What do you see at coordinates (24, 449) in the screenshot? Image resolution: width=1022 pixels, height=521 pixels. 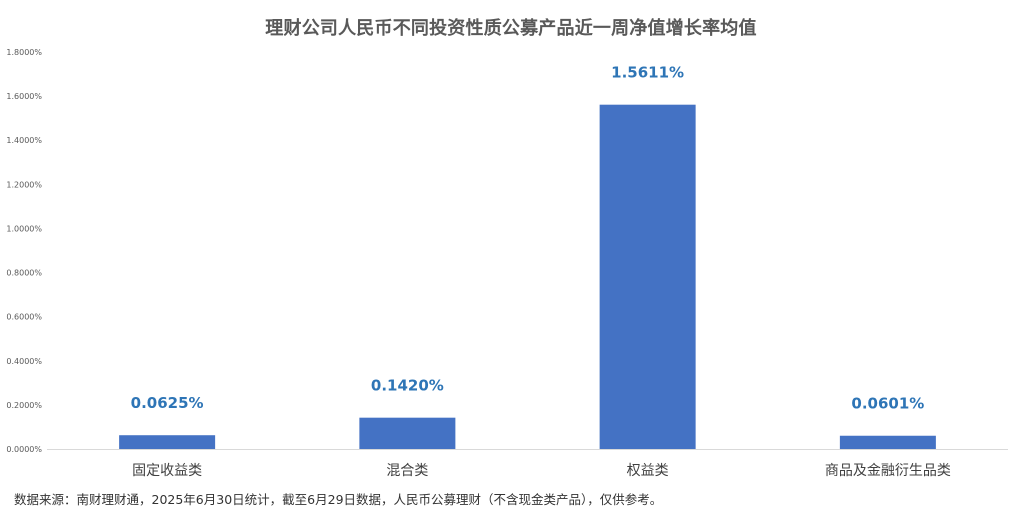 I see `y-tick-label: 0.0000%` at bounding box center [24, 449].